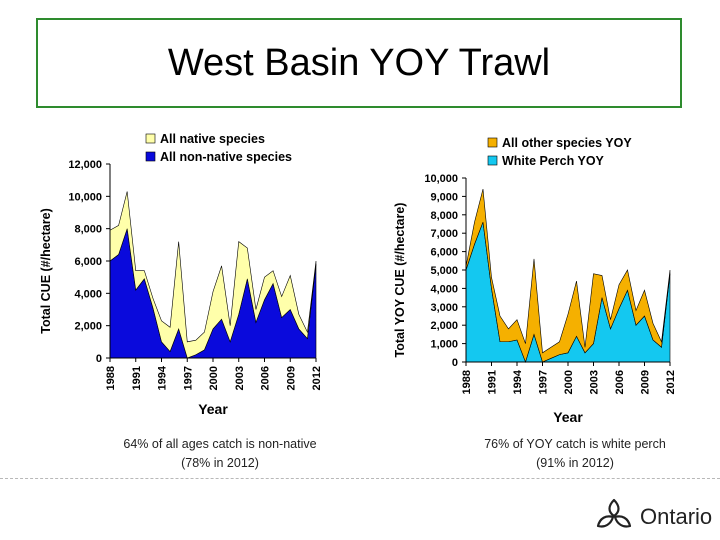  I want to click on ontario-logo: Ontario, so click(654, 516).